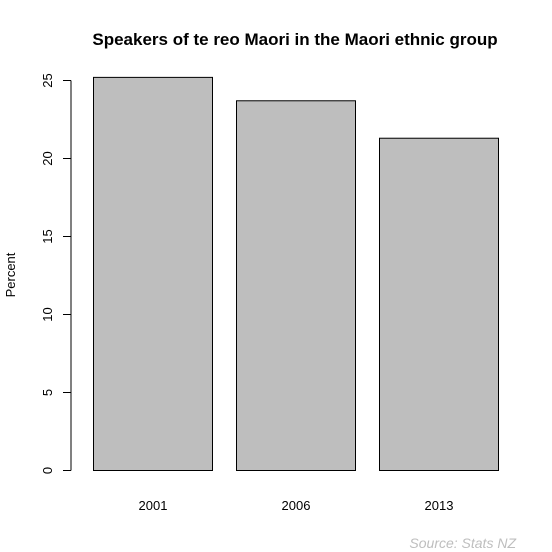 The image size is (552, 552). What do you see at coordinates (47, 392) in the screenshot?
I see `y-tick-label-5: 5` at bounding box center [47, 392].